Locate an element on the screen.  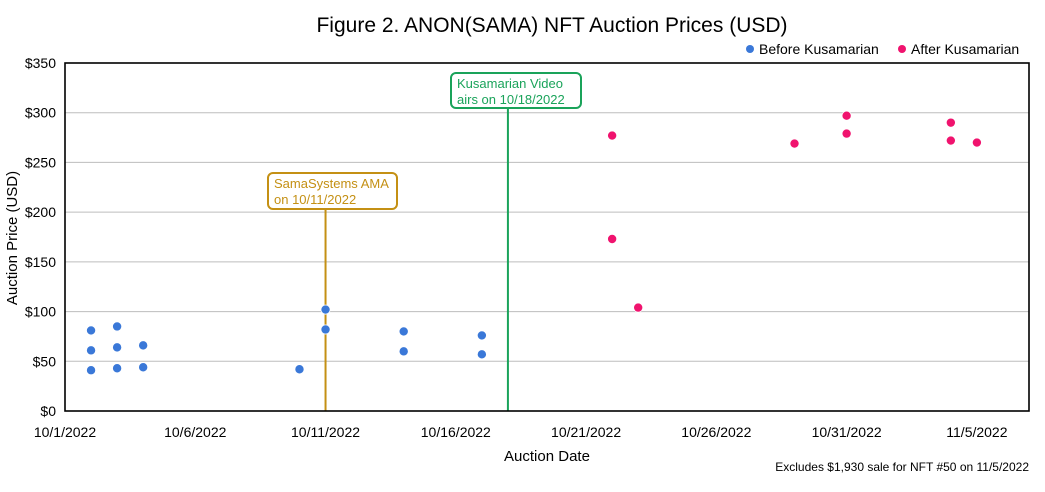
x-tick-label: 10/11/2022 is located at coordinates (325, 432).